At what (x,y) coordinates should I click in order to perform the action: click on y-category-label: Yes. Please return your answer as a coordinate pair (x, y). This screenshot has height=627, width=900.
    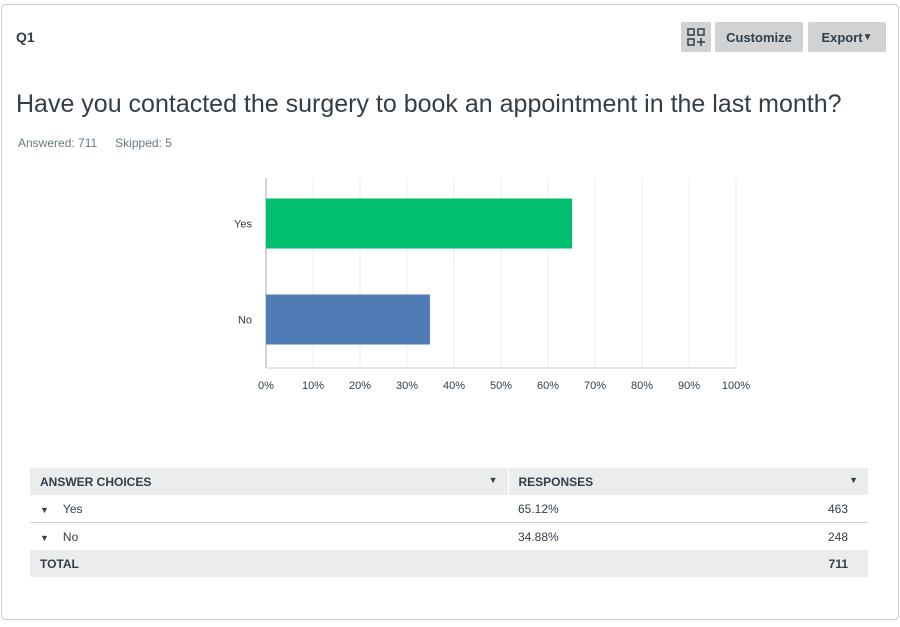
    Looking at the image, I should click on (243, 225).